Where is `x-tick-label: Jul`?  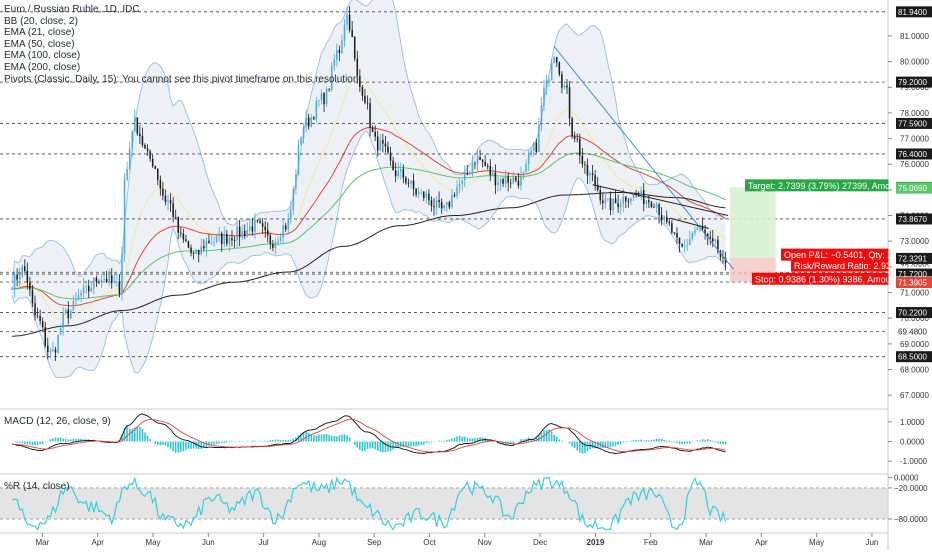 x-tick-label: Jul is located at coordinates (263, 542).